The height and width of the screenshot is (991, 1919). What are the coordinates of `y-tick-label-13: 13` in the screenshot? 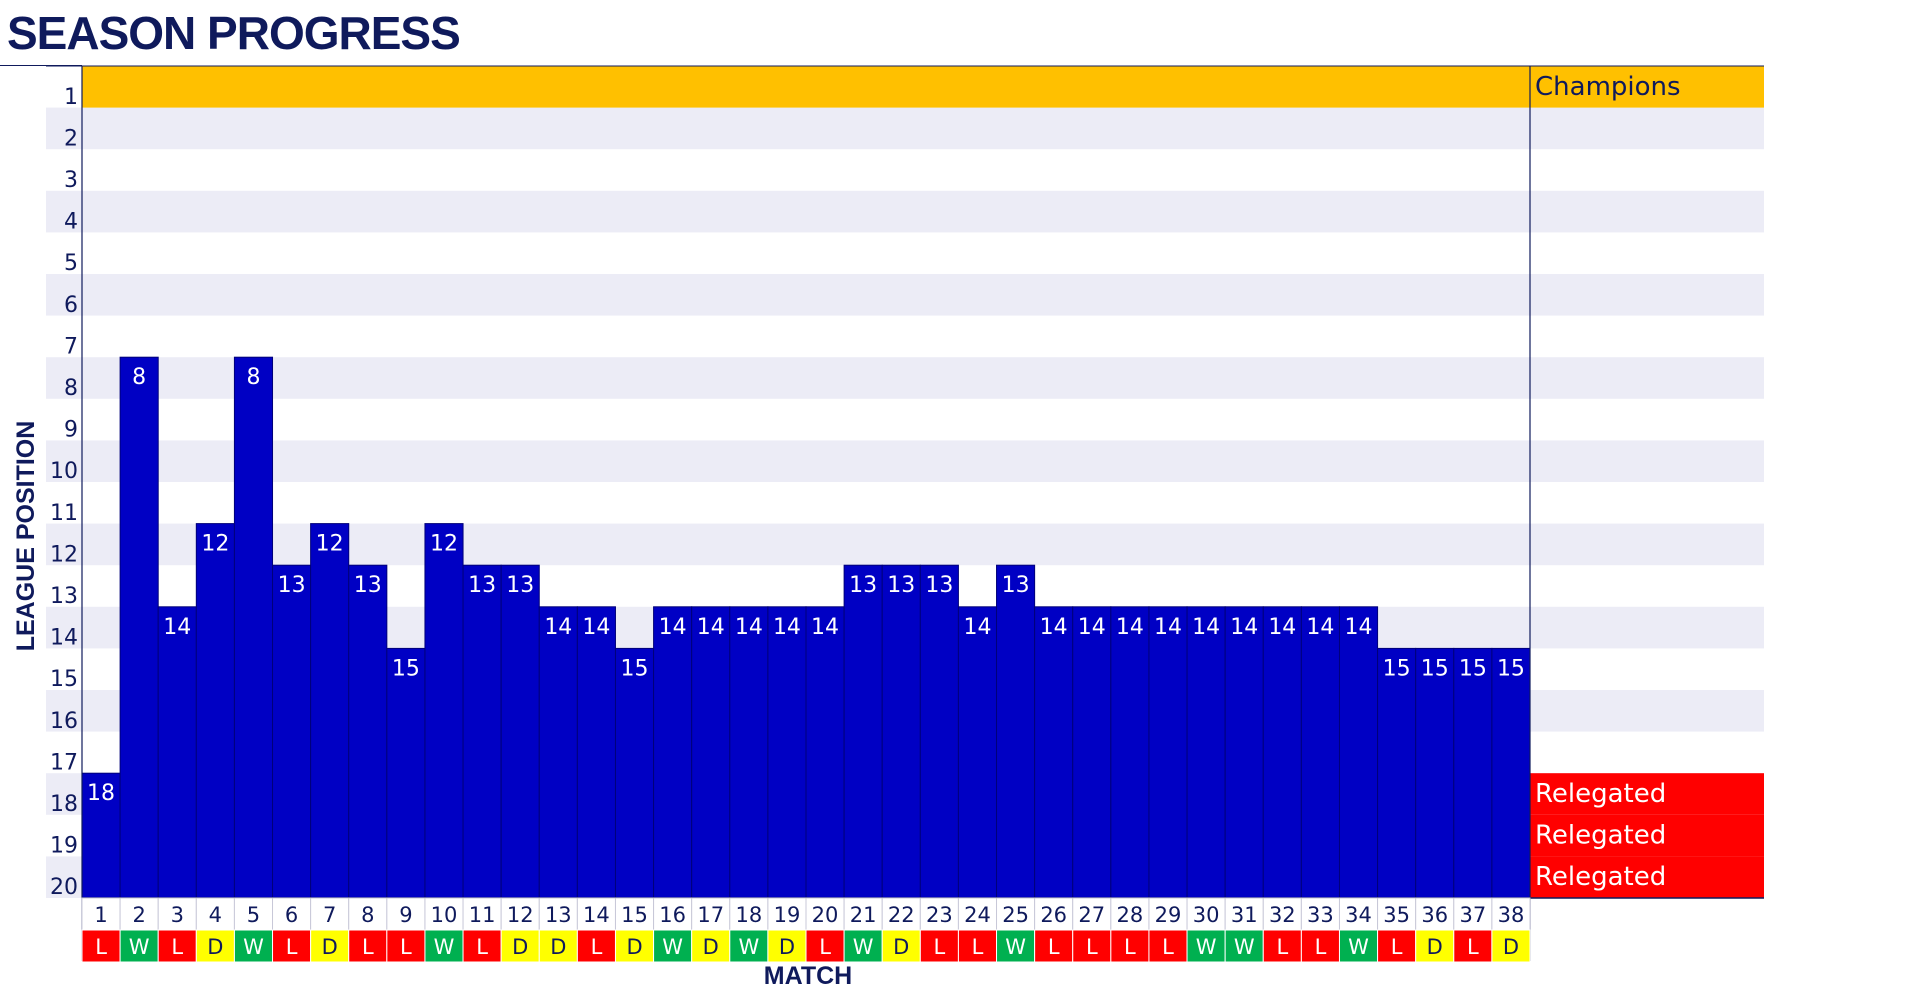 It's located at (64, 596).